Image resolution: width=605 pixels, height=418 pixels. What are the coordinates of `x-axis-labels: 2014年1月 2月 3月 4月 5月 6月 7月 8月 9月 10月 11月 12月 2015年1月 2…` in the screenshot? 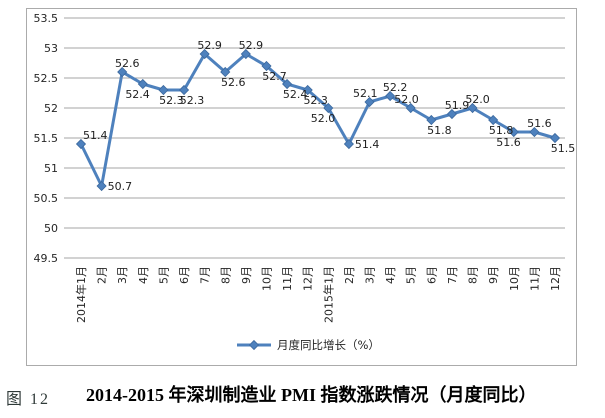 It's located at (318, 294).